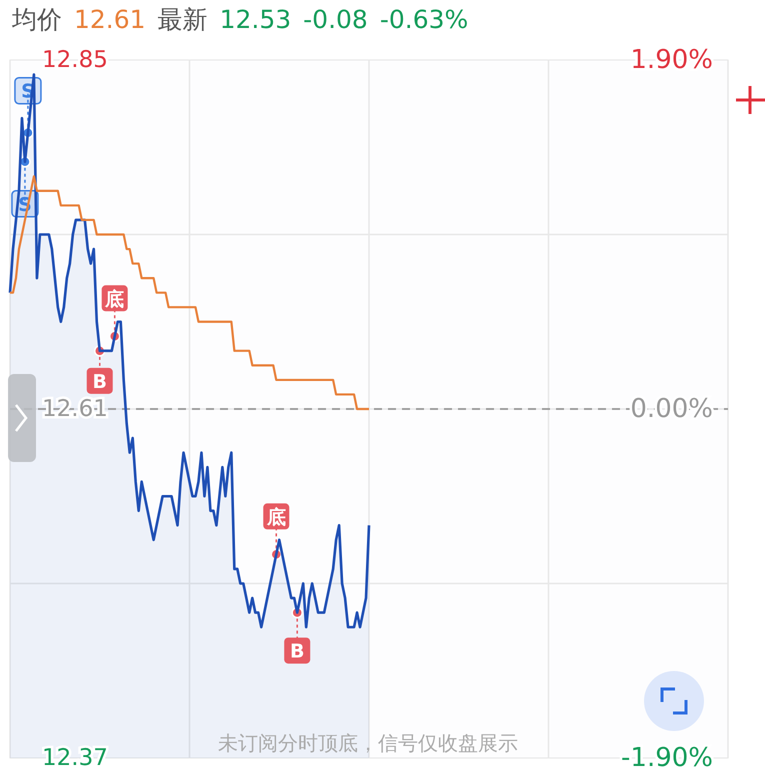 This screenshot has height=774, width=765. I want to click on y2-tick-label: -1.90%, so click(667, 758).